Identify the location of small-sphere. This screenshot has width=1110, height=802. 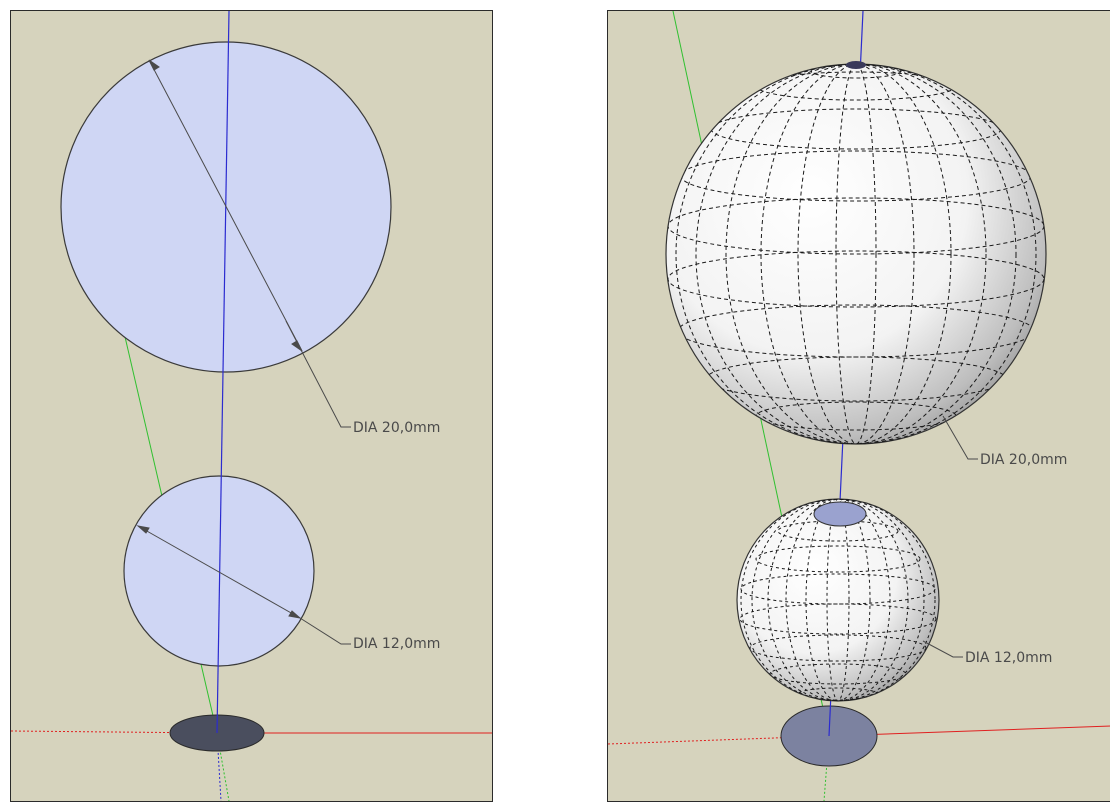
(838, 600).